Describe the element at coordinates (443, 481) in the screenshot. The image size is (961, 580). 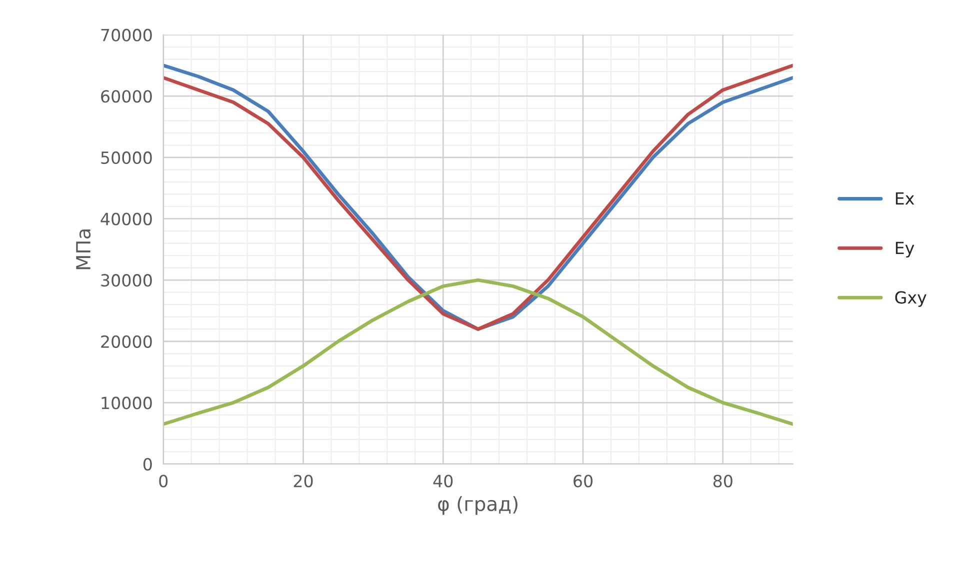
I see `x-tick-label: 40` at that location.